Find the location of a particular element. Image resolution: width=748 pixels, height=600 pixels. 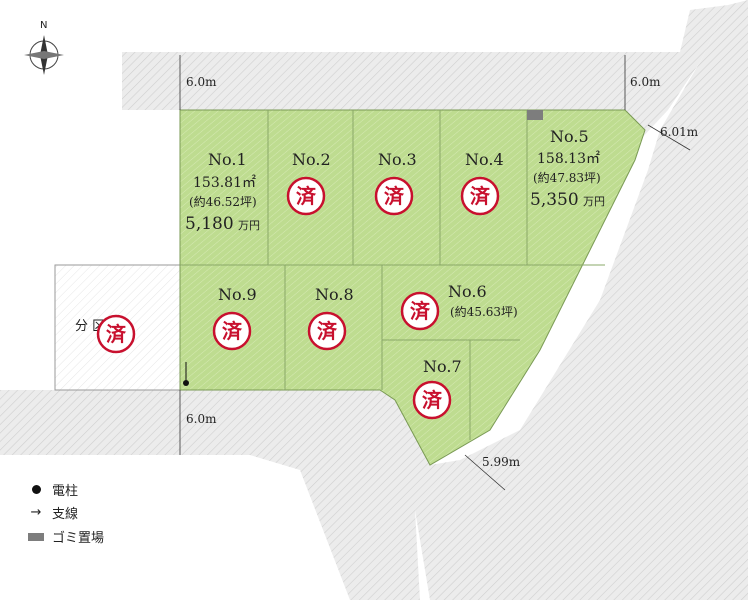

legend-label: ゴミ置場 is located at coordinates (78, 538).